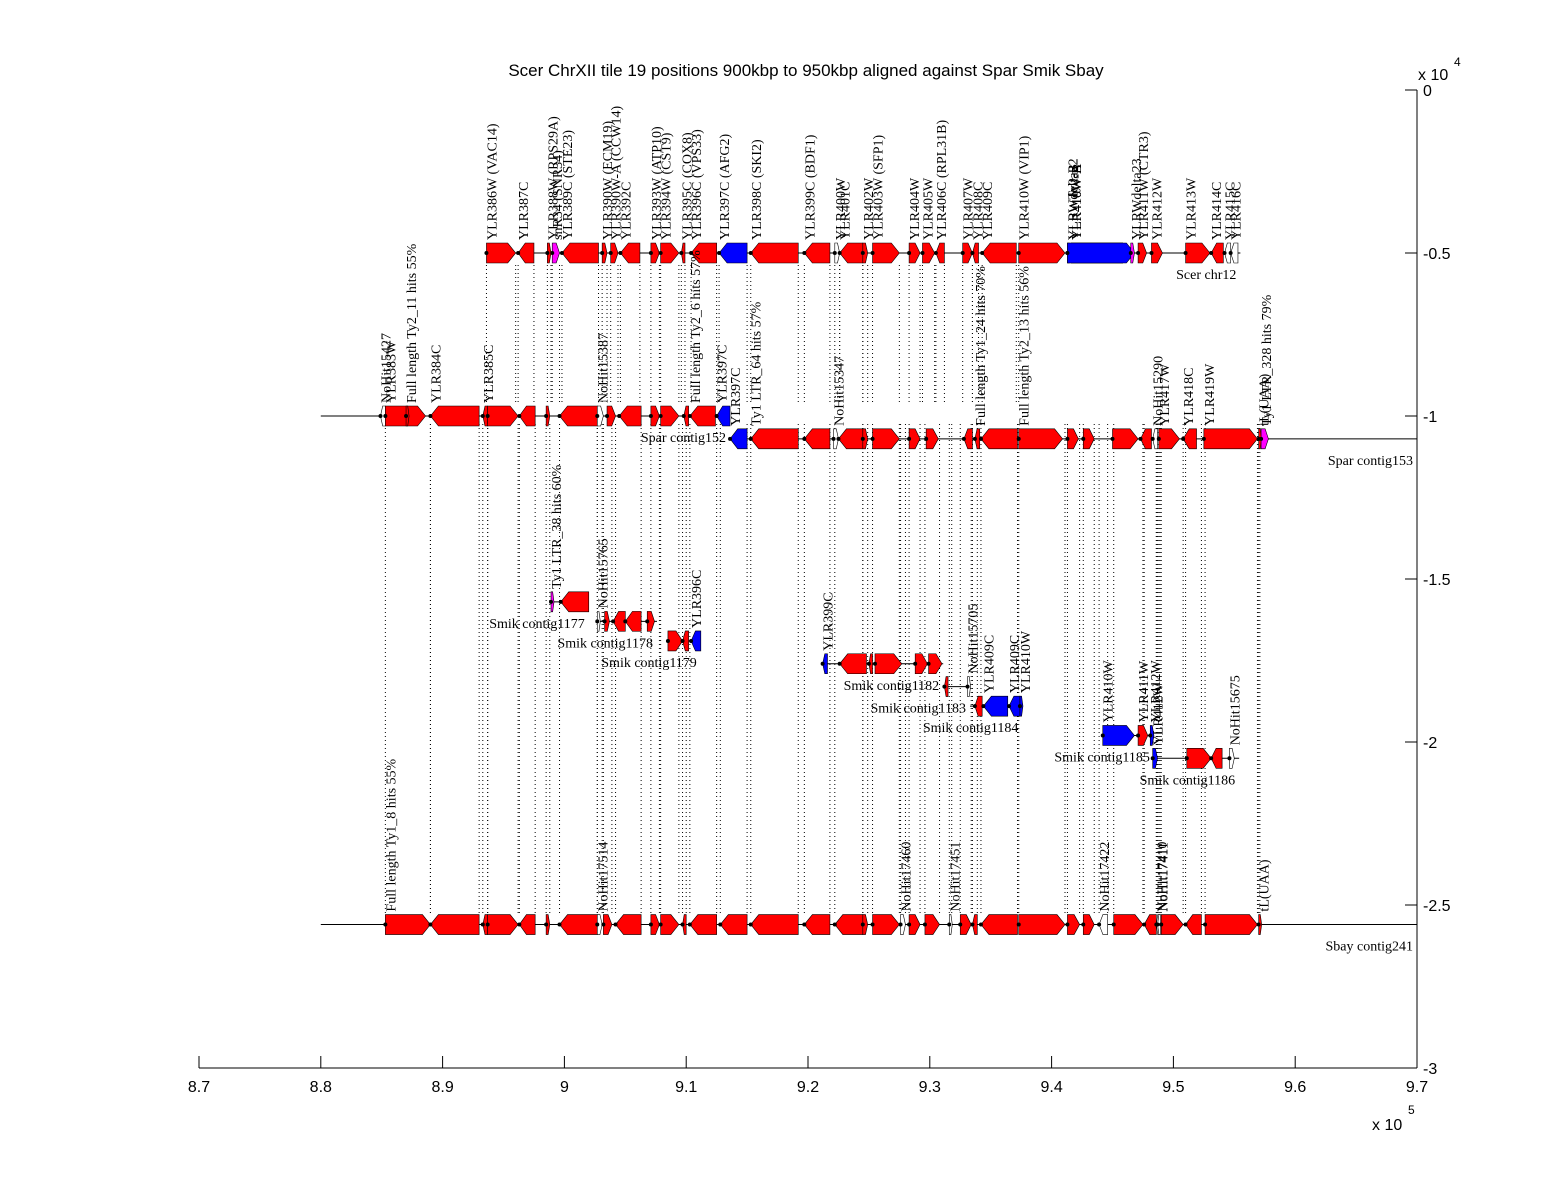 This screenshot has width=1568, height=1200. I want to click on x-tick-label: 9.4, so click(1051, 1087).